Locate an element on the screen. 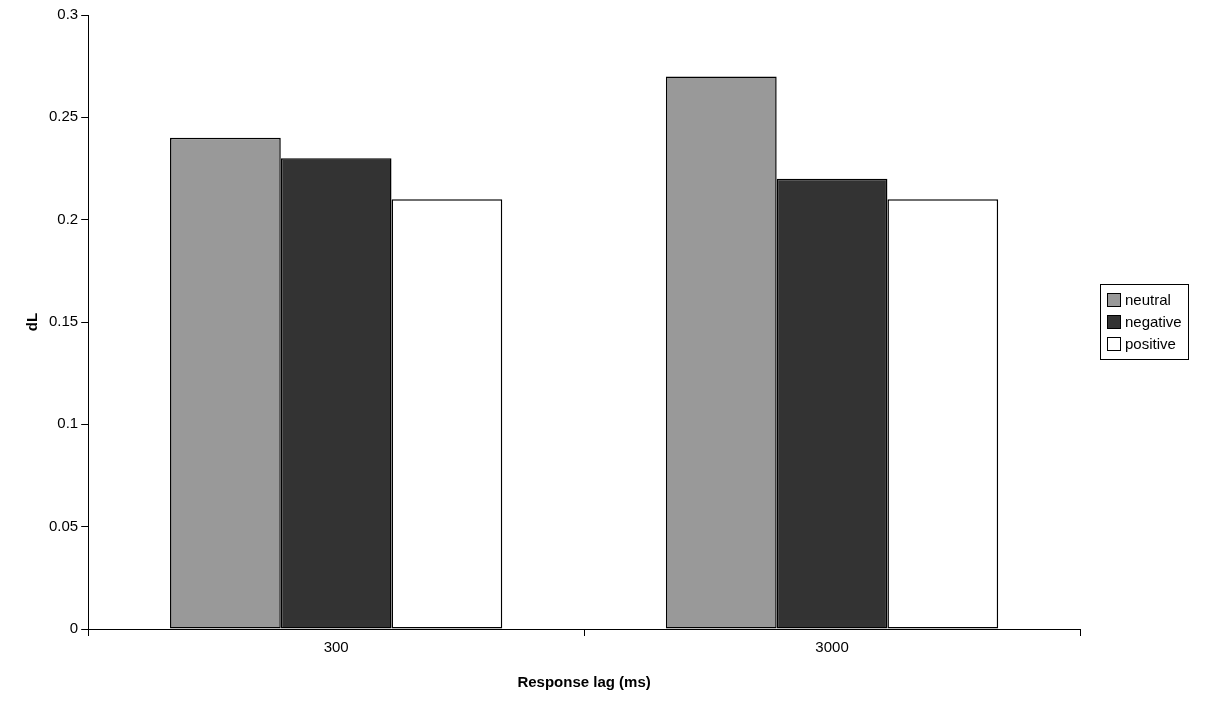  legend-label: neutral is located at coordinates (1148, 300).